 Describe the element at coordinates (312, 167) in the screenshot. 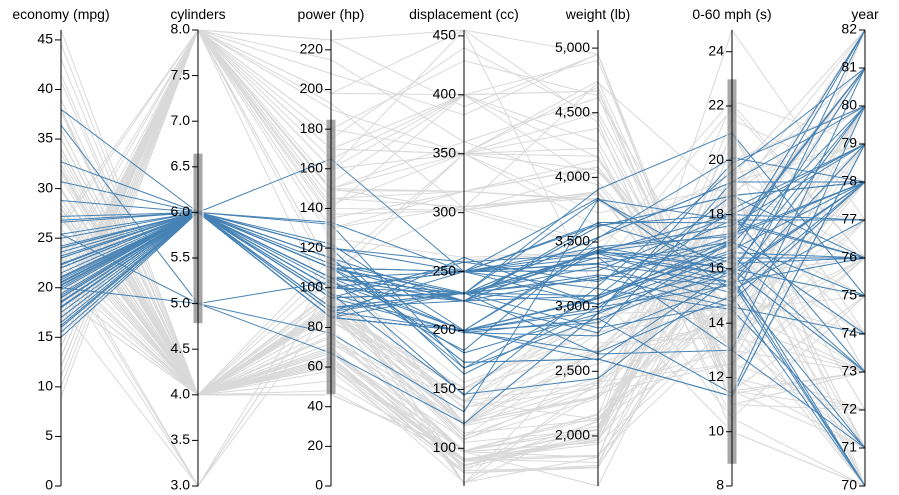

I see `tick-label: 160` at that location.